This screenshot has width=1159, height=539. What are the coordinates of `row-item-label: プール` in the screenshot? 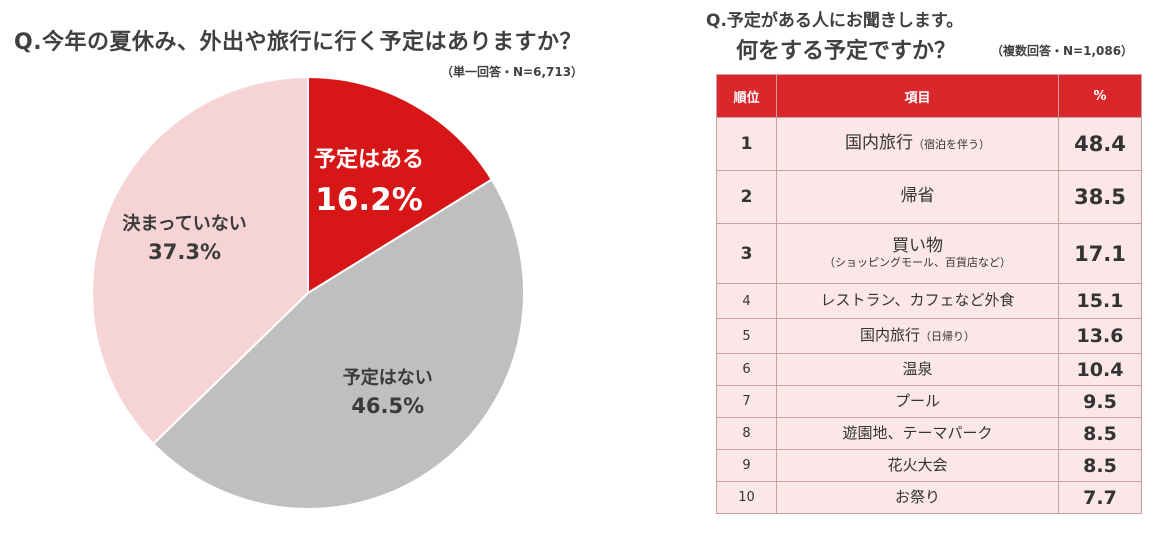 It's located at (917, 400).